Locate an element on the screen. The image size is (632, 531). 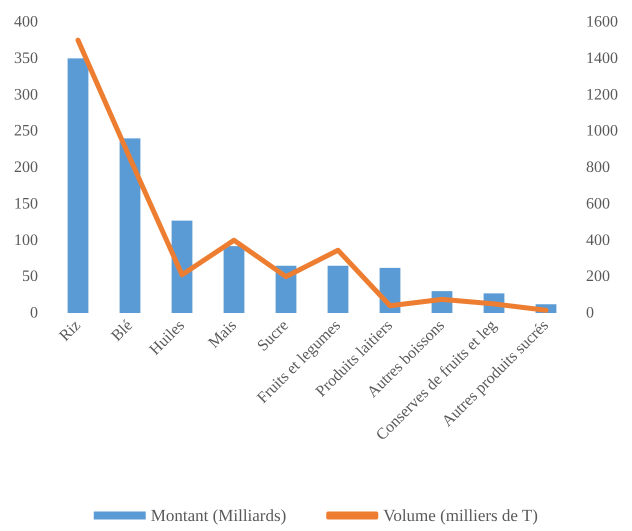
y-tick-label: 100 is located at coordinates (26, 240).